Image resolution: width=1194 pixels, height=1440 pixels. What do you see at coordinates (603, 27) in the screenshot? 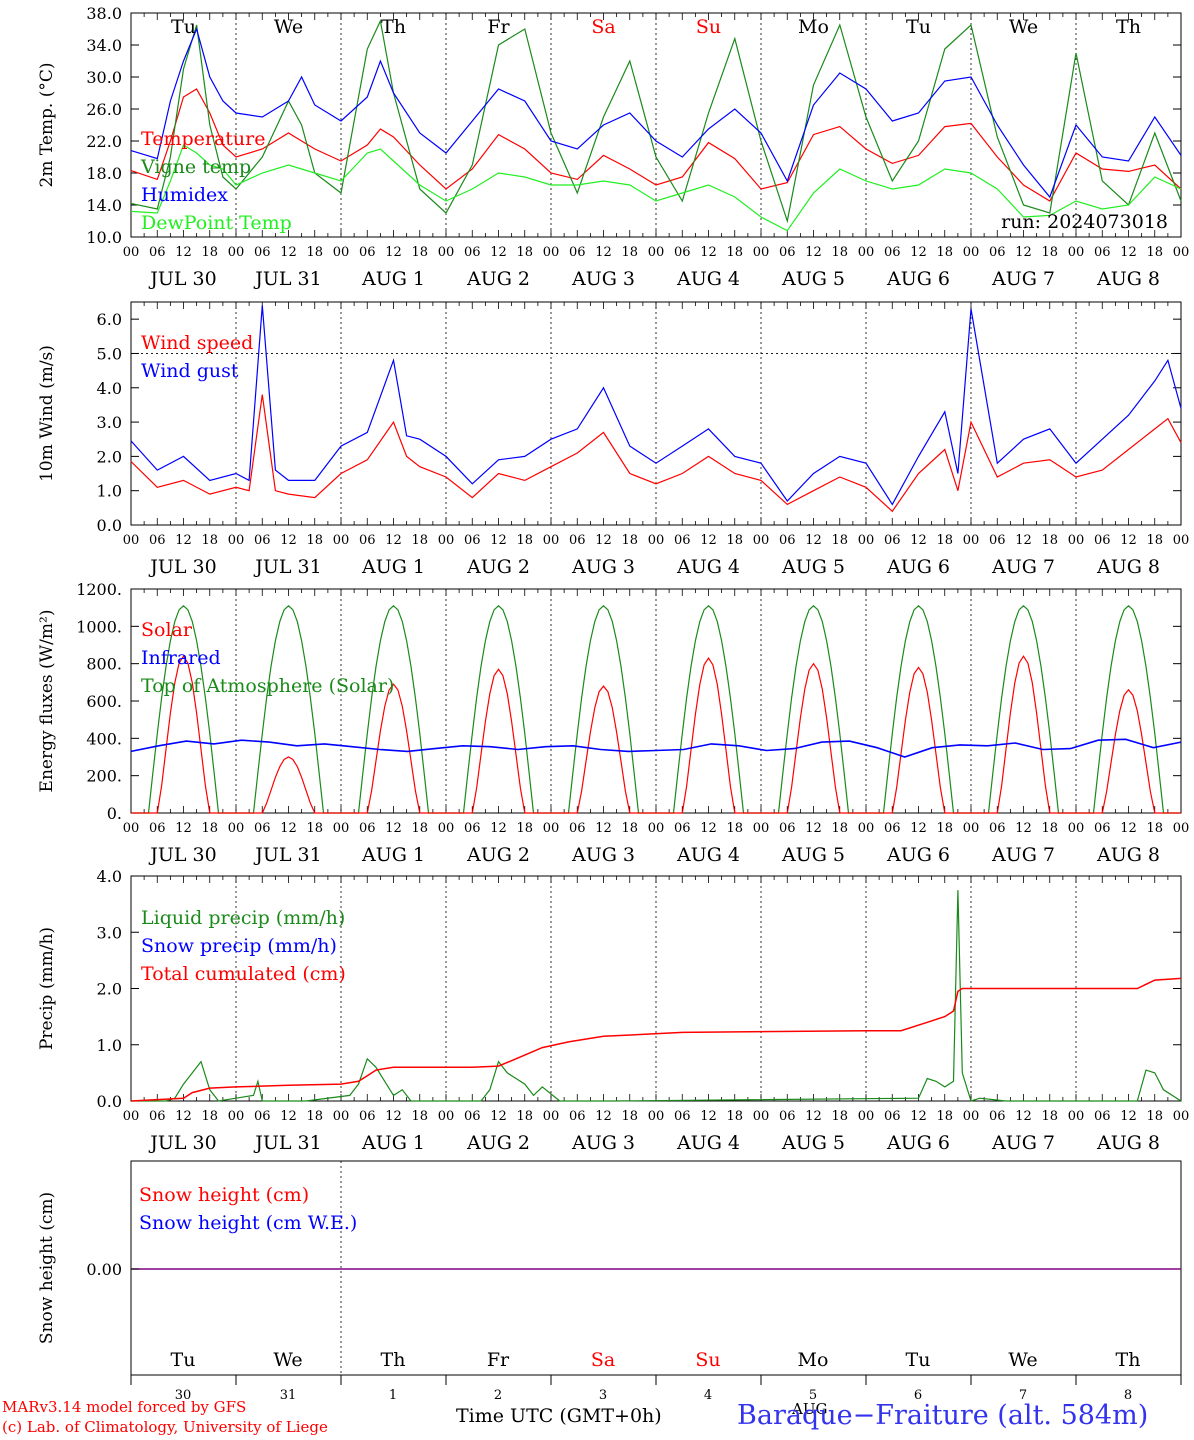
I see `temp-weekday-label: Sa` at bounding box center [603, 27].